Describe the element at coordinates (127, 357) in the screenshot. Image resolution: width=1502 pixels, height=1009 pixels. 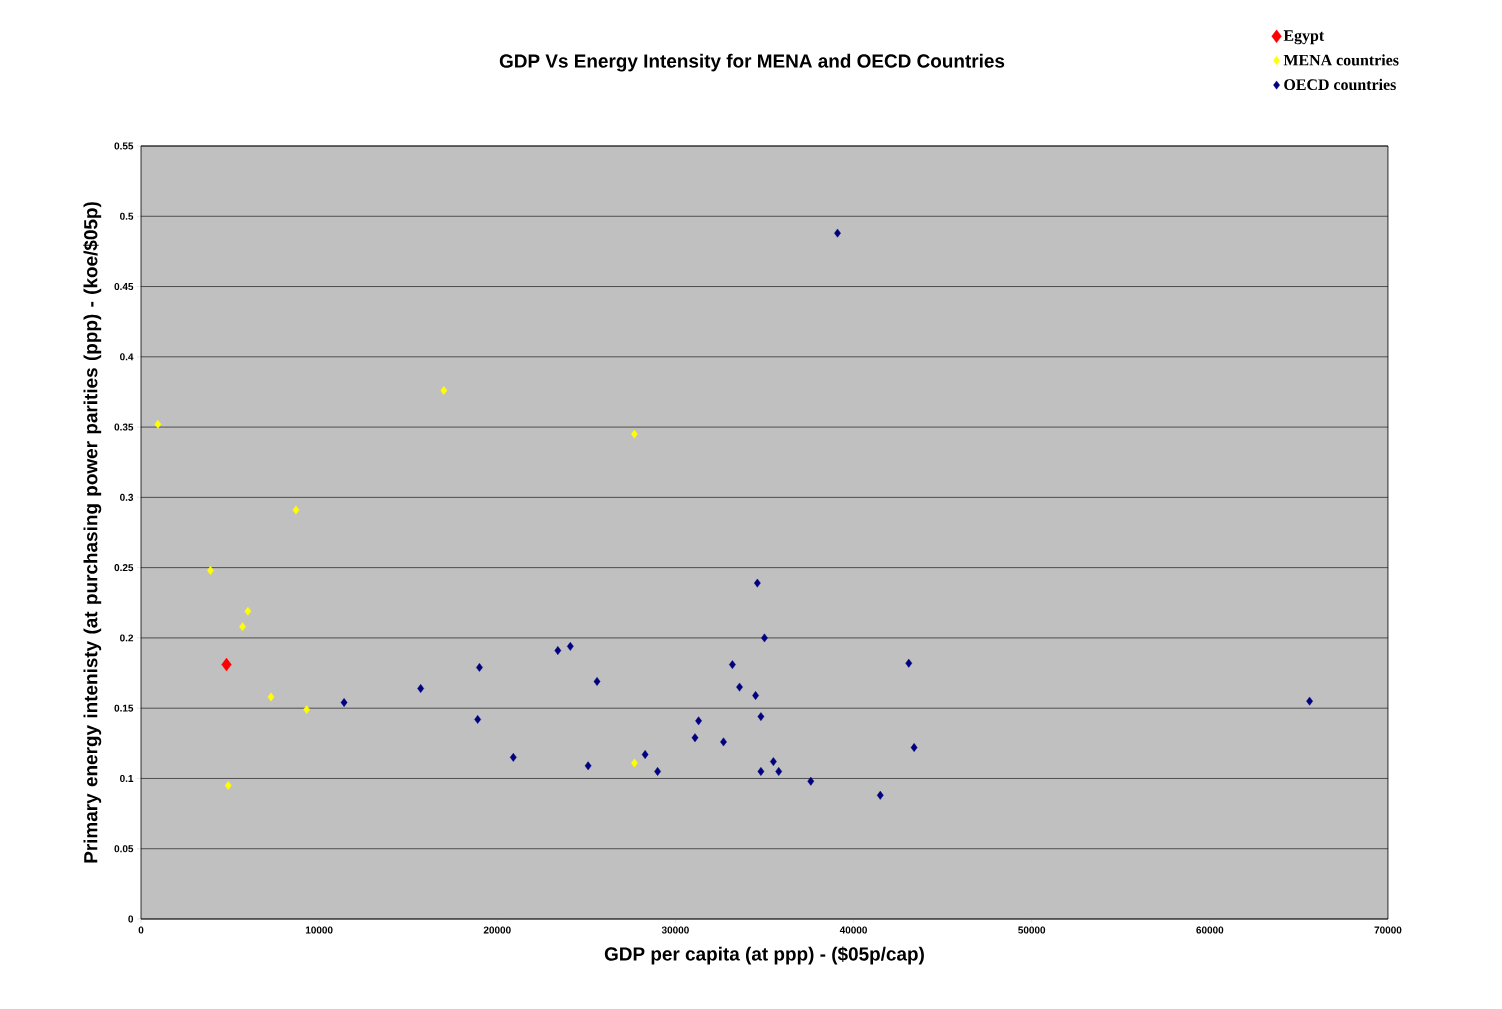
I see `y-tick-label: 0.4` at that location.